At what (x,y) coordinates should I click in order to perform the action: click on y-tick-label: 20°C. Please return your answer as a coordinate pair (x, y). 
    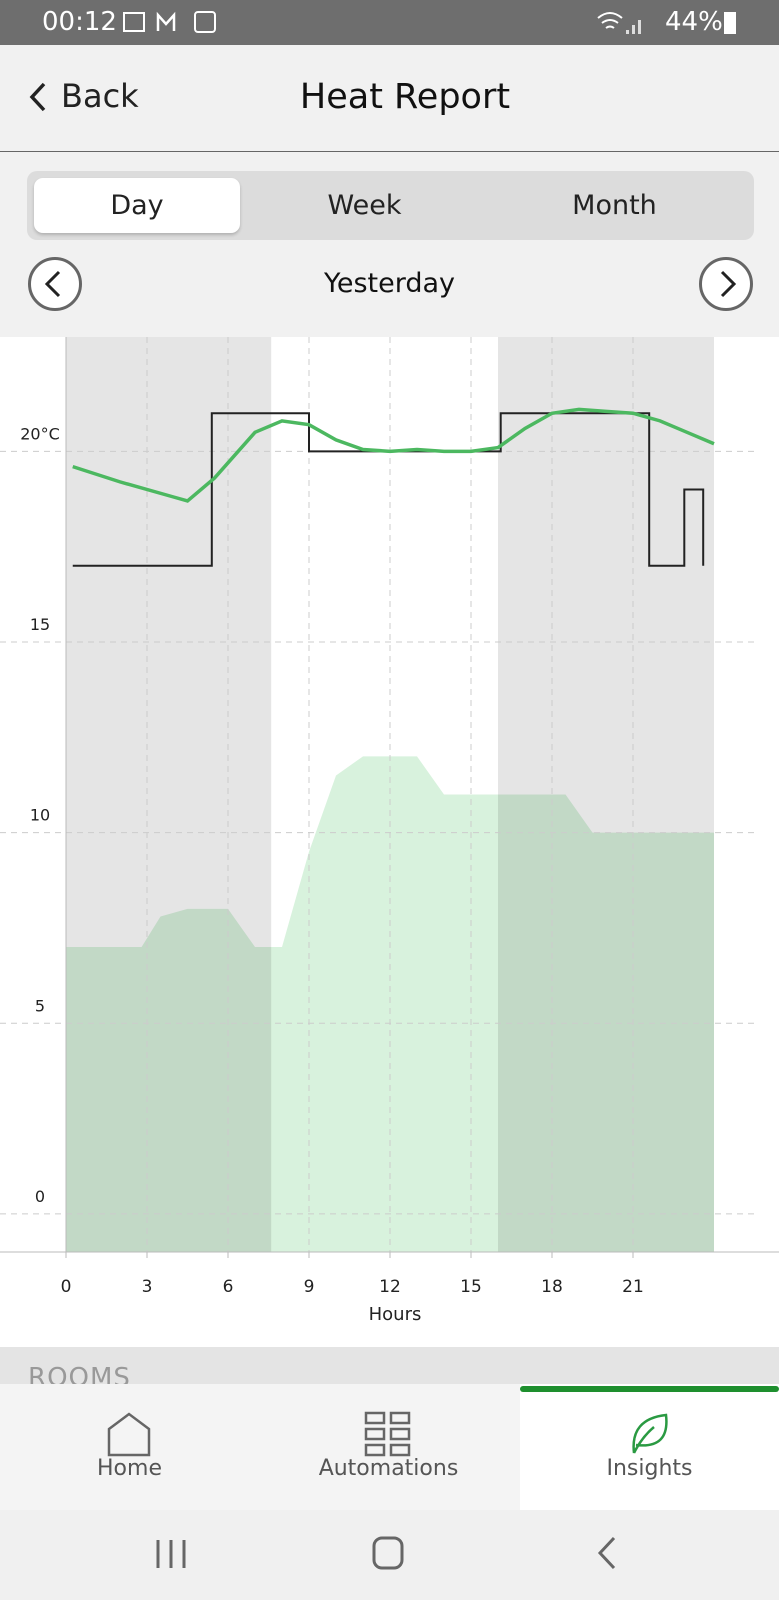
    Looking at the image, I should click on (40, 433).